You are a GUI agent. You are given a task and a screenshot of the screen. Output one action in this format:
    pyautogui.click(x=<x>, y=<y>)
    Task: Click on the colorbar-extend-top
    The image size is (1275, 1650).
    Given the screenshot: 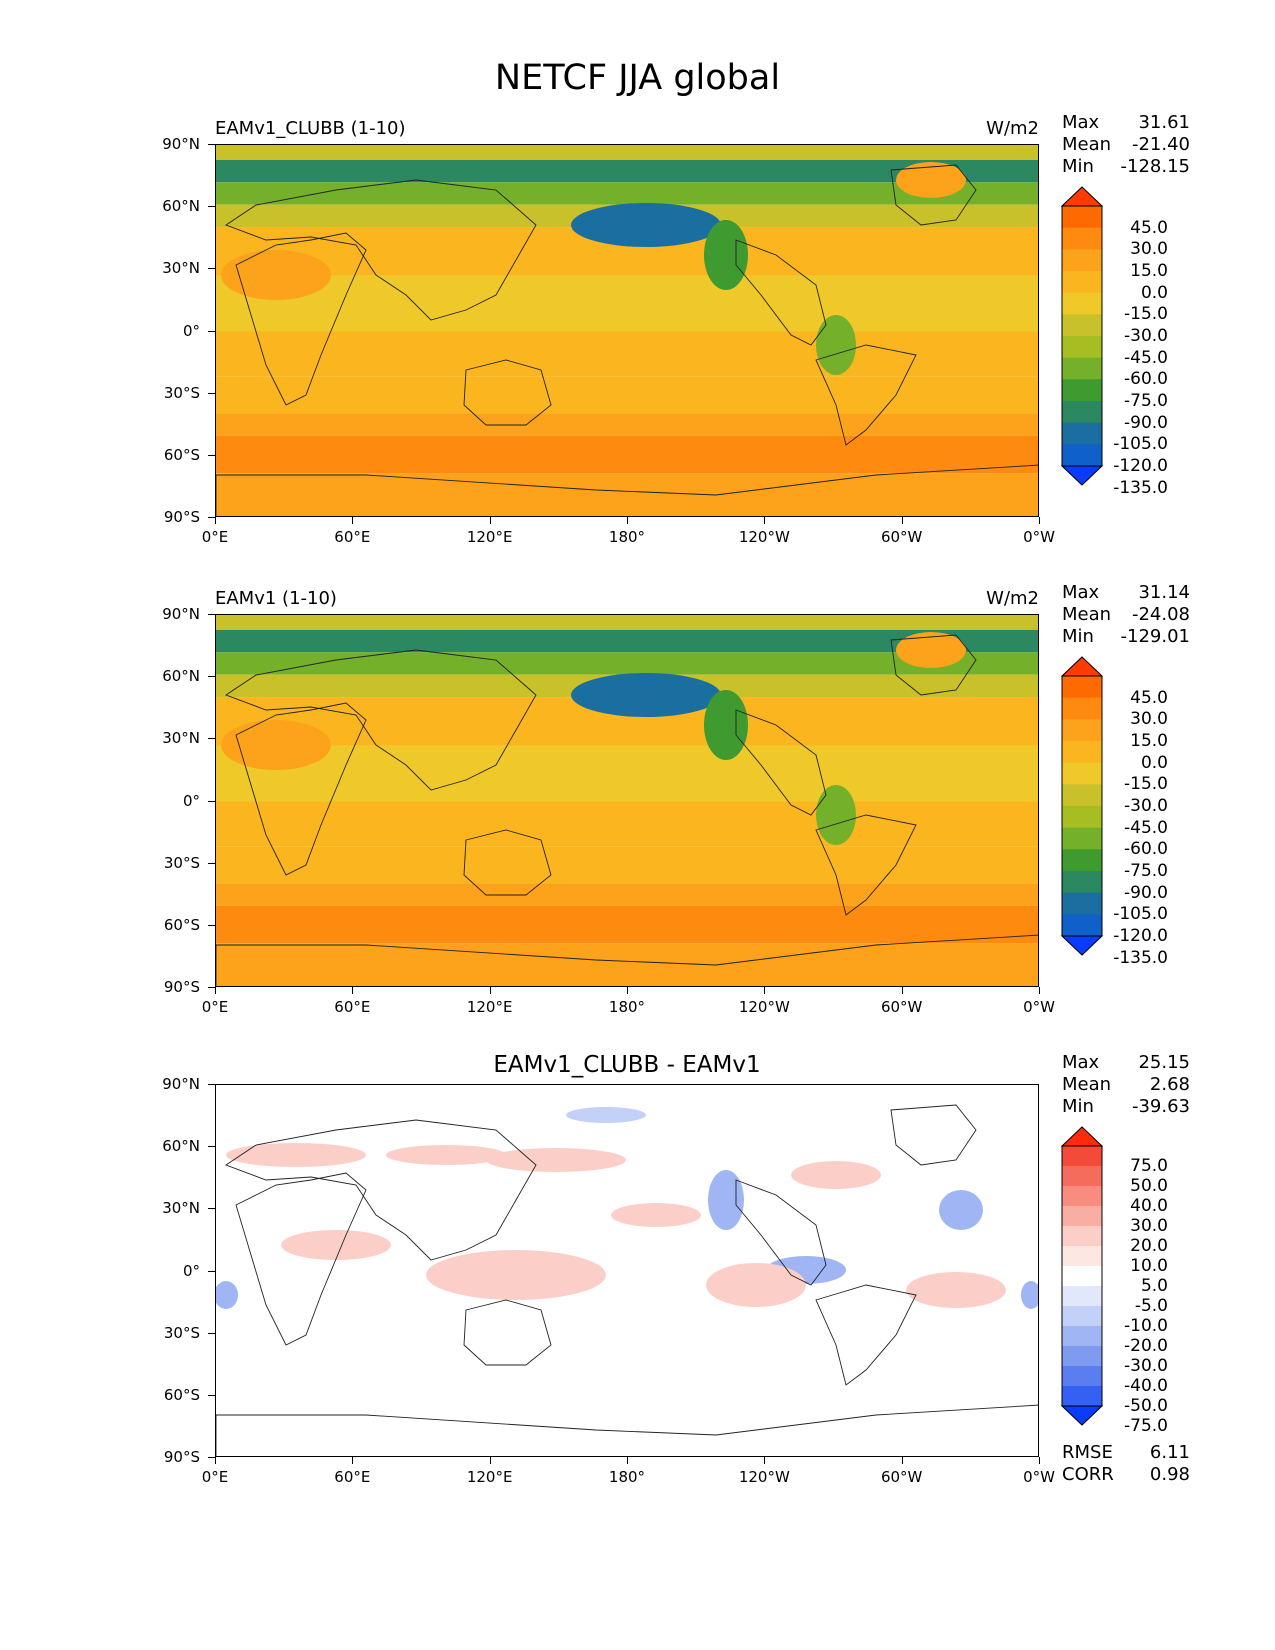 What is the action you would take?
    pyautogui.click(x=1082, y=1136)
    